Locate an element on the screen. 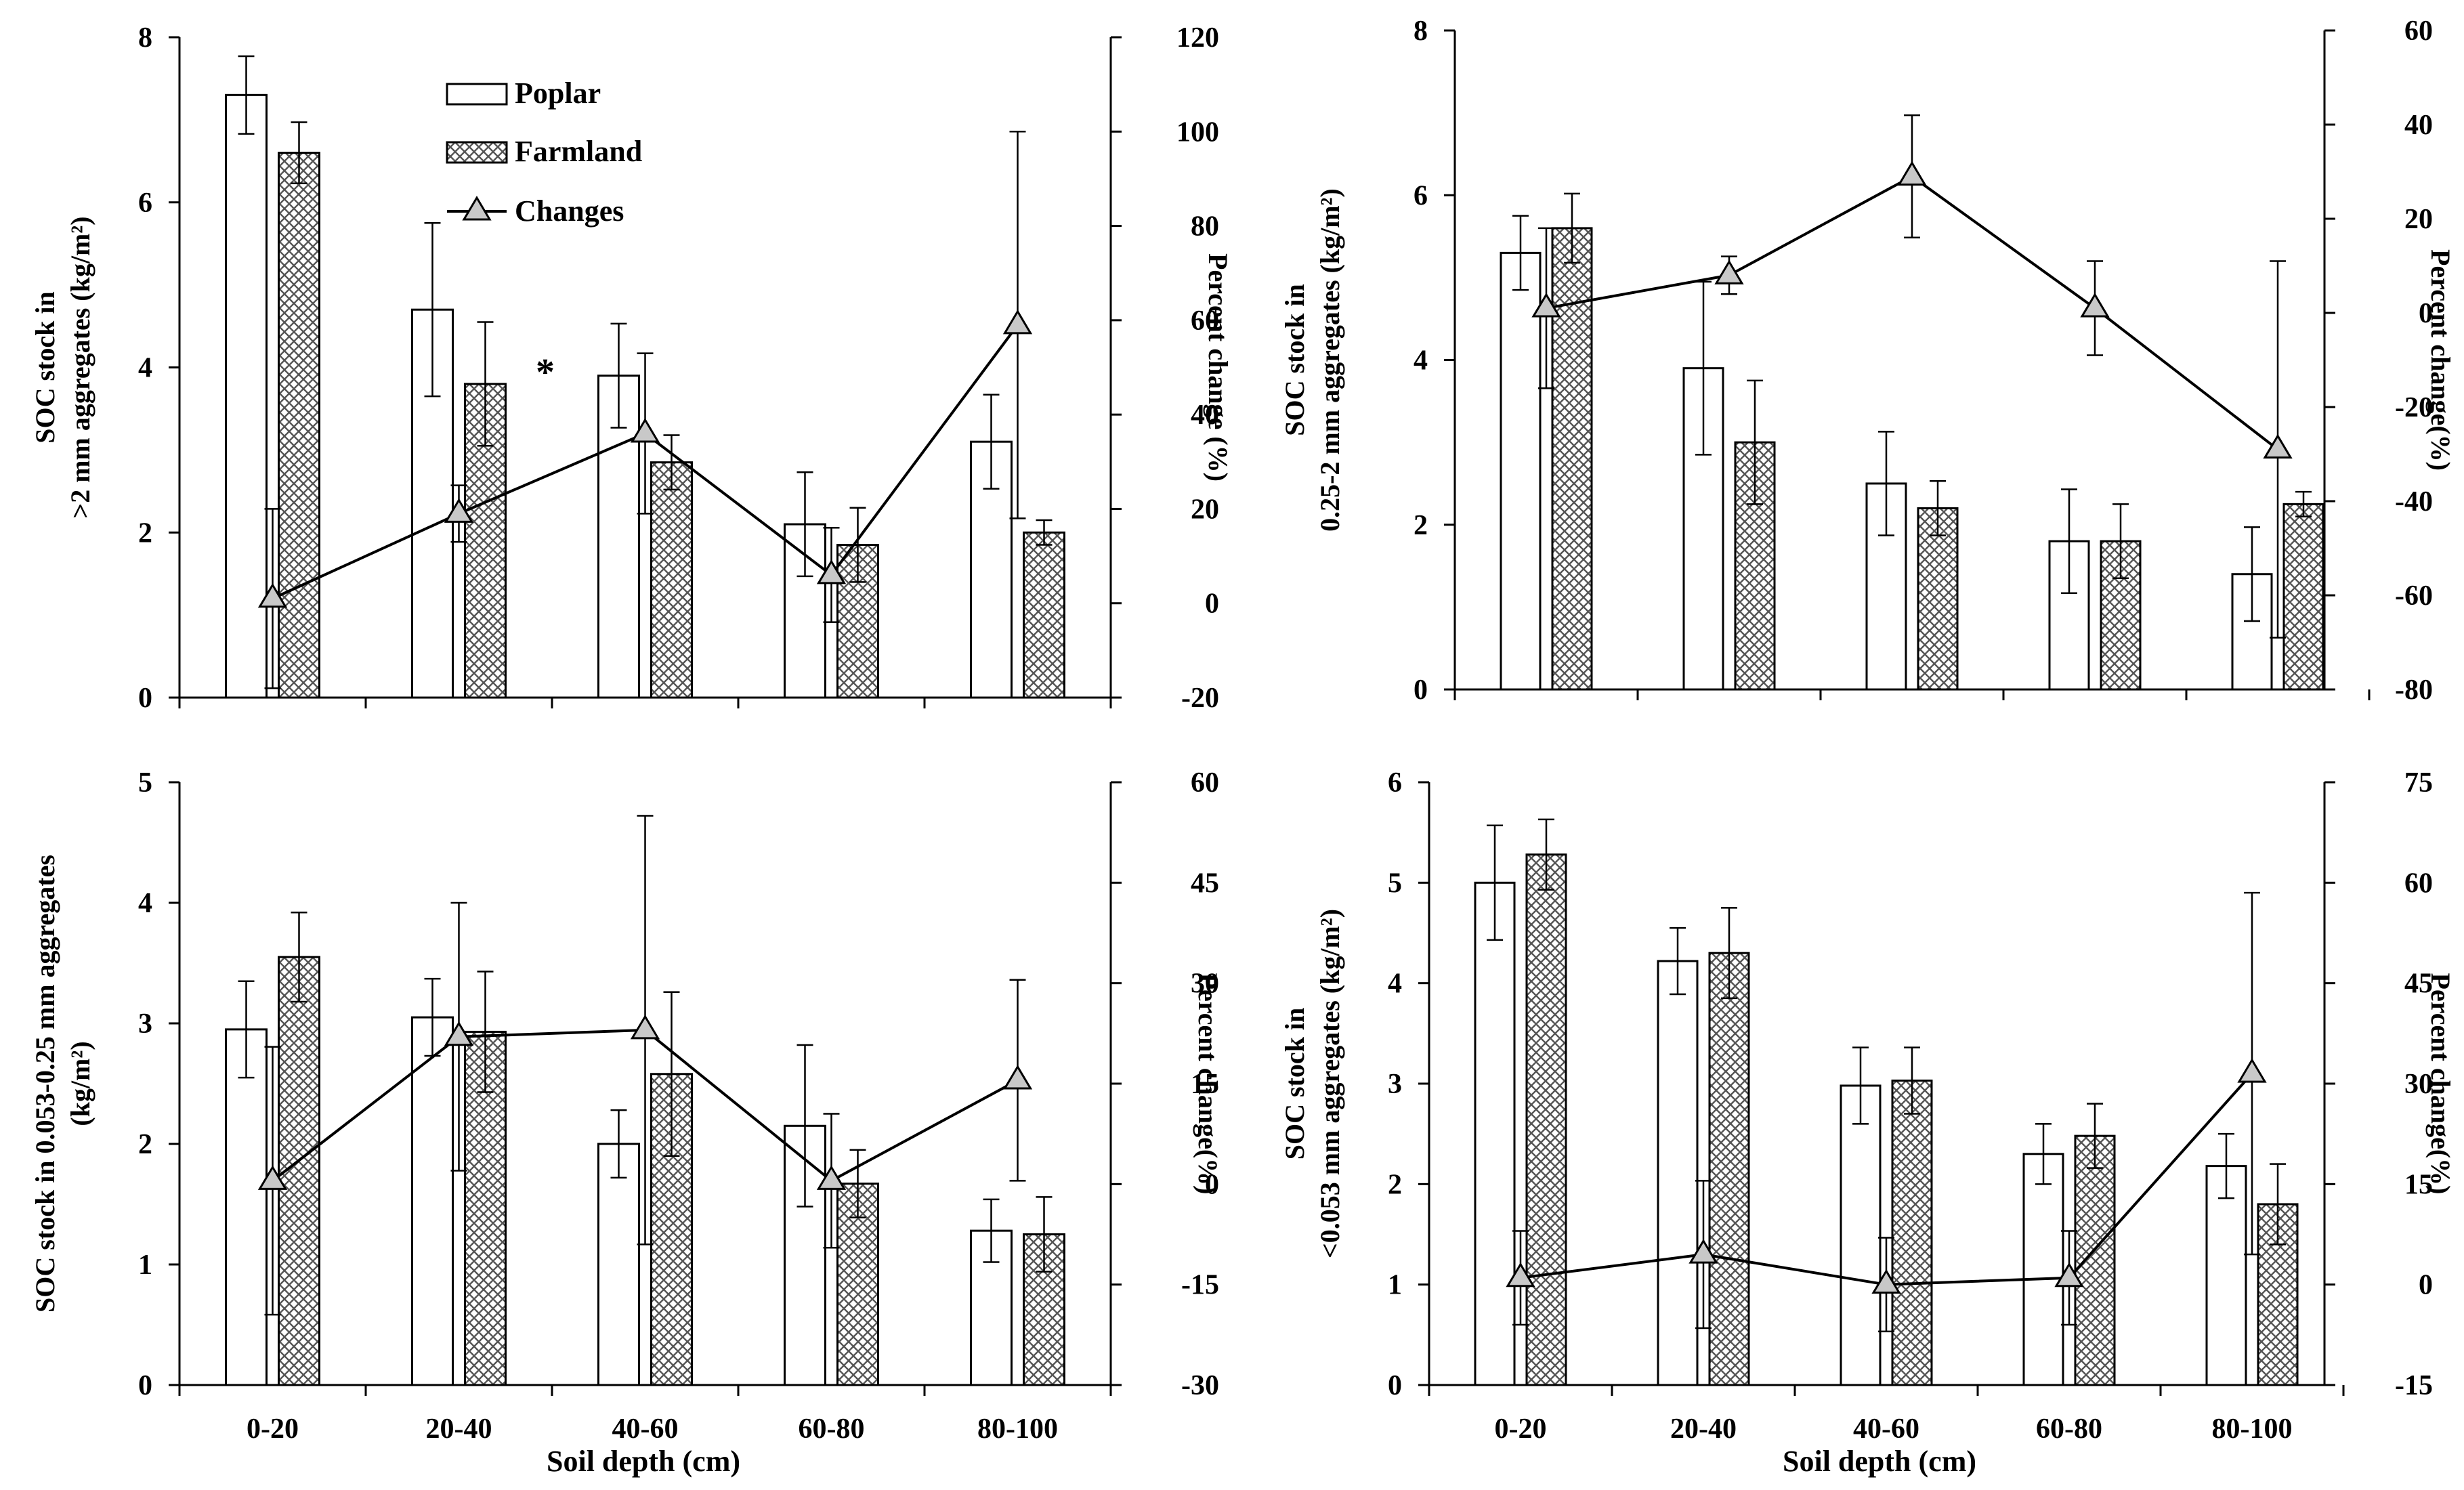 The width and height of the screenshot is (2464, 1490). y-axis-title-line: (kg/m²) is located at coordinates (80, 1083).